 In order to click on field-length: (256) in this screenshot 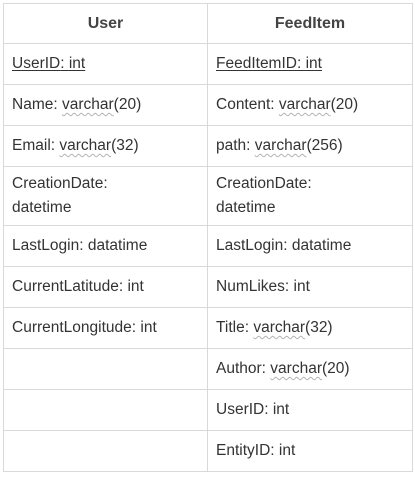, I will do `click(324, 145)`.